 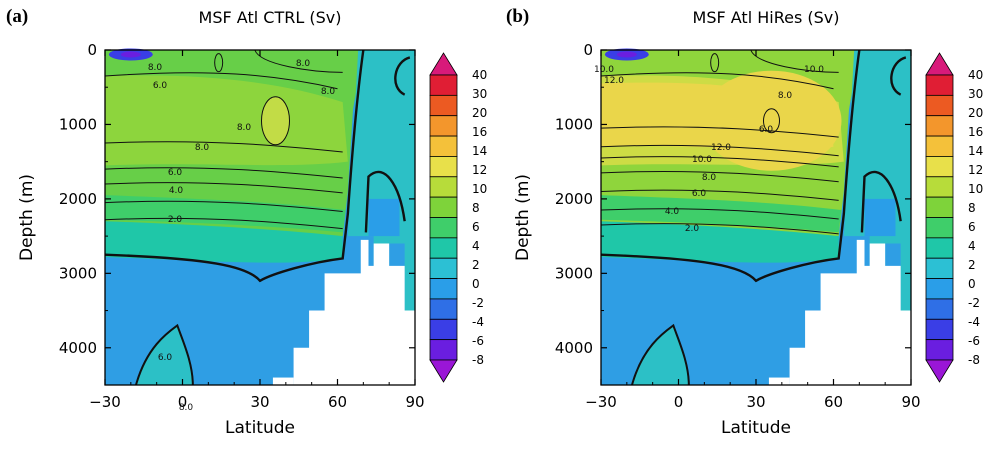 I want to click on seafloor-mask, so click(x=354, y=312).